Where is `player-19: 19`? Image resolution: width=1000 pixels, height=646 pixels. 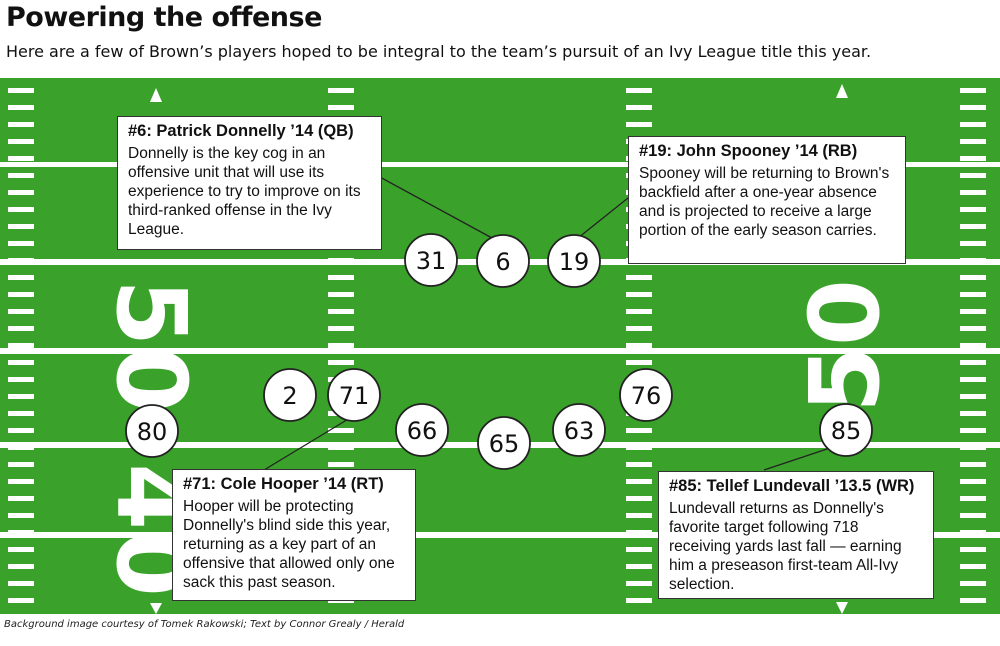
player-19: 19 is located at coordinates (574, 261).